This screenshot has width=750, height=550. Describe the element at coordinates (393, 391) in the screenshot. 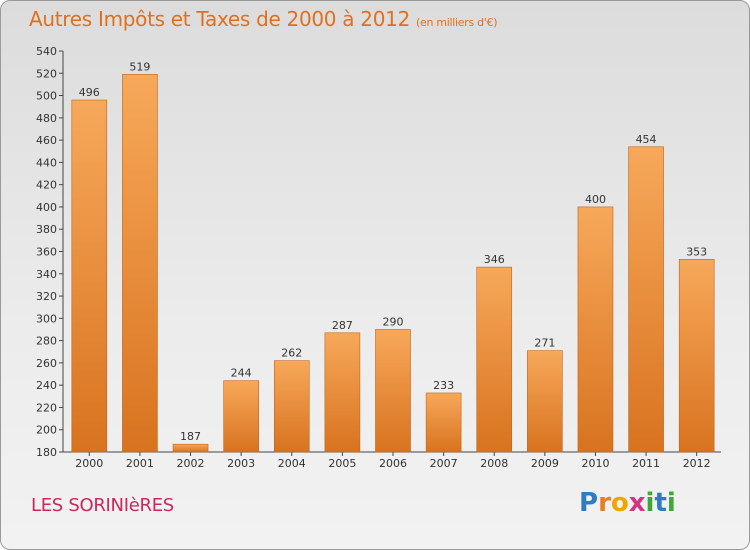

I see `bar-2006` at that location.